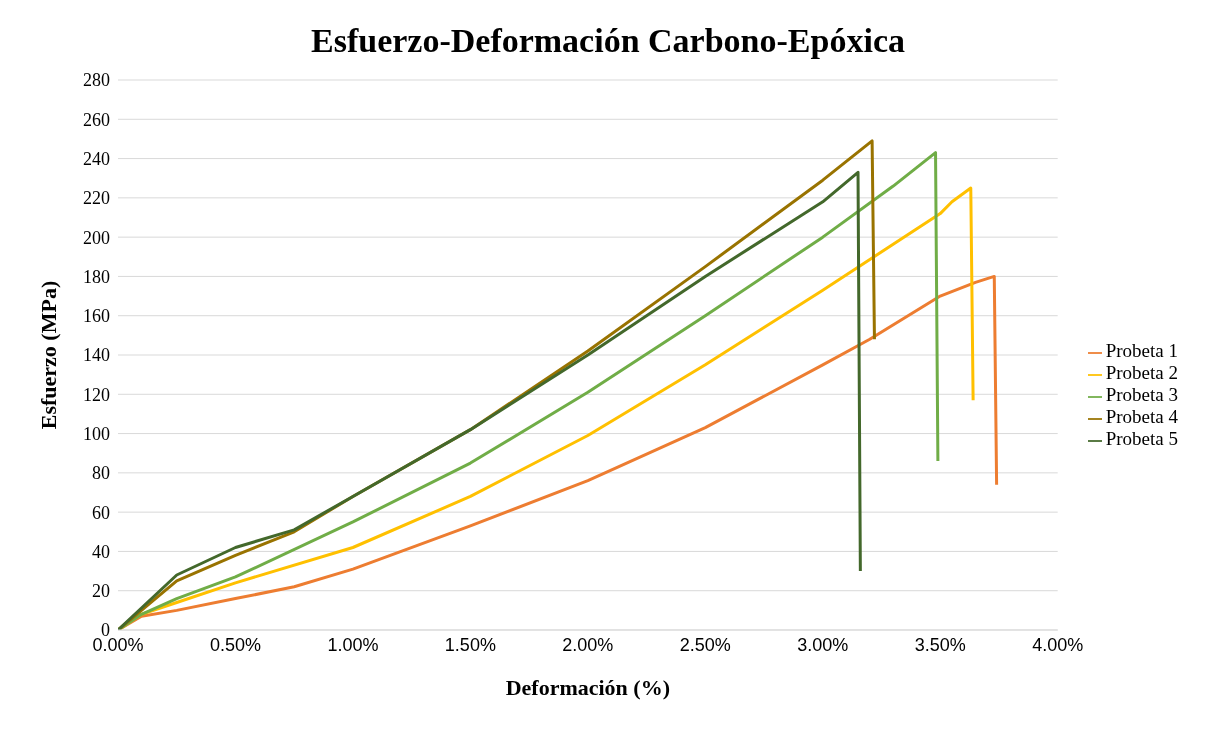 The height and width of the screenshot is (730, 1223). Describe the element at coordinates (96, 237) in the screenshot. I see `y-tick-label: 200` at that location.